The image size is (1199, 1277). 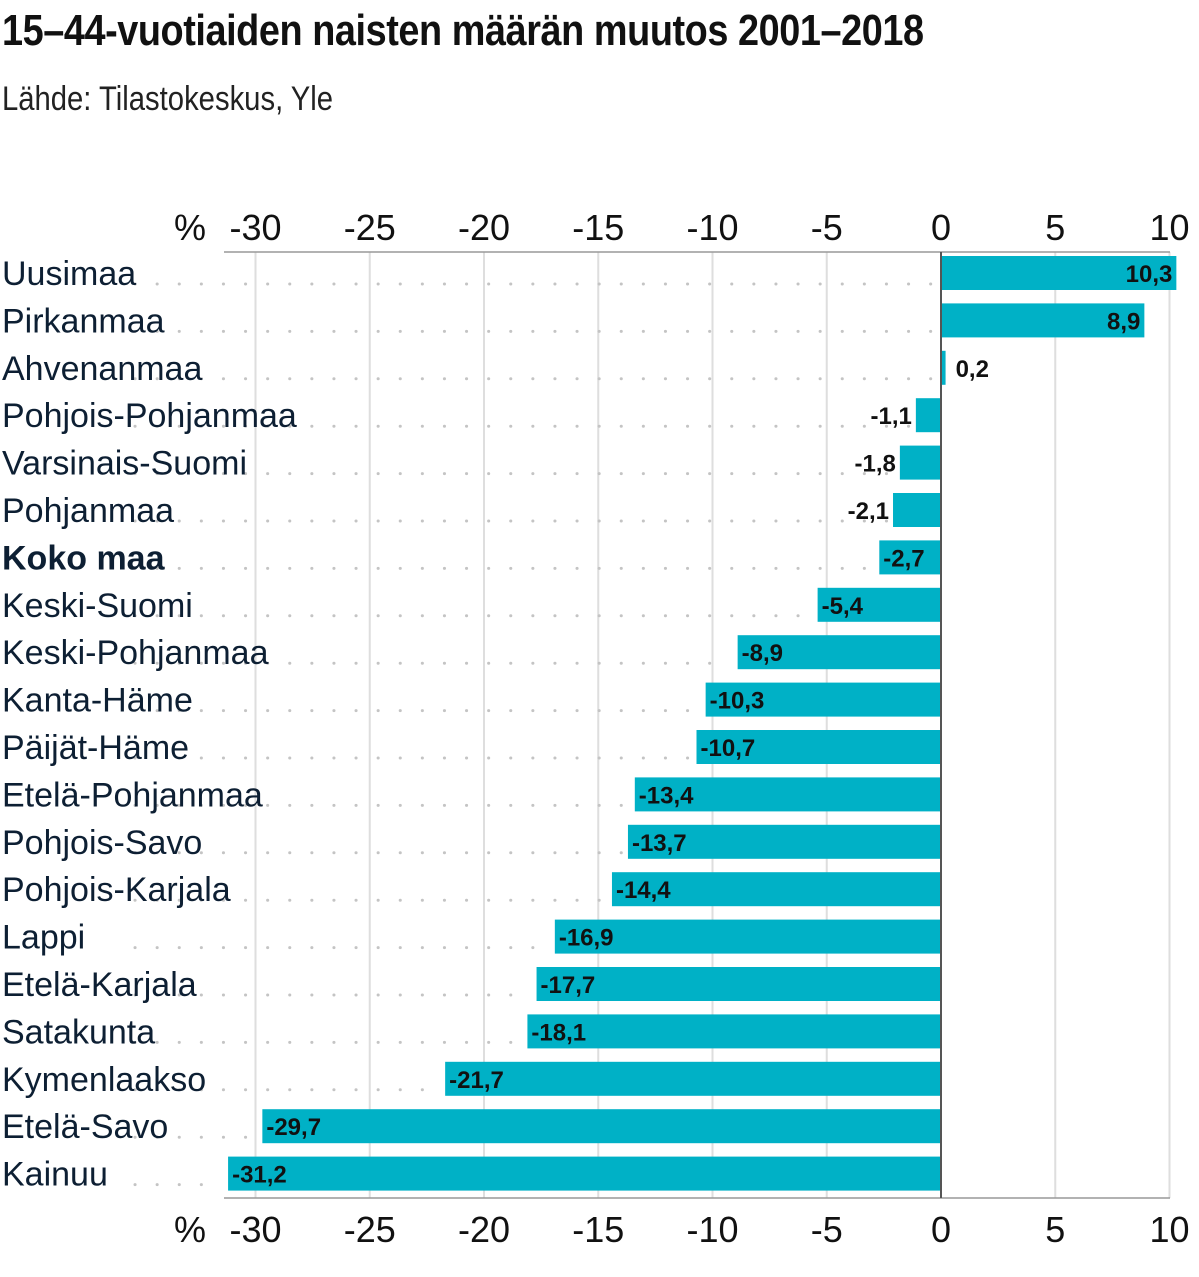 What do you see at coordinates (943, 367) in the screenshot?
I see `bar-ahvenanmaa` at bounding box center [943, 367].